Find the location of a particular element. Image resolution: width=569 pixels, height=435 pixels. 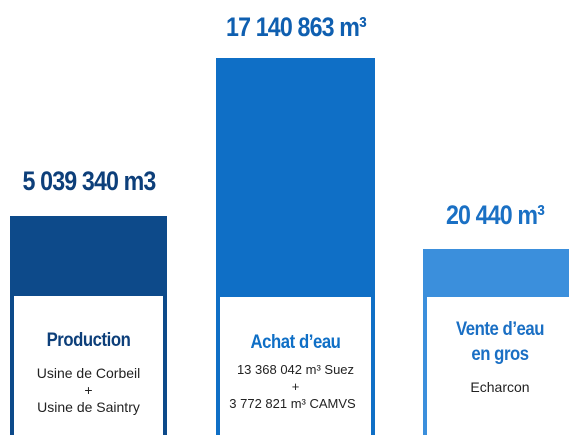

value-label: 17 140 863 m³ is located at coordinates (296, 27).